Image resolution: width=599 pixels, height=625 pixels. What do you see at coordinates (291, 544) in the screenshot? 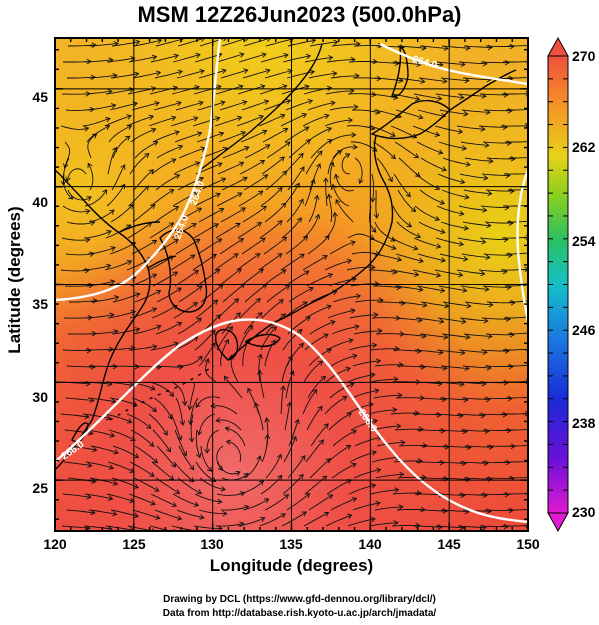
I see `x-tick-label: 135` at bounding box center [291, 544].